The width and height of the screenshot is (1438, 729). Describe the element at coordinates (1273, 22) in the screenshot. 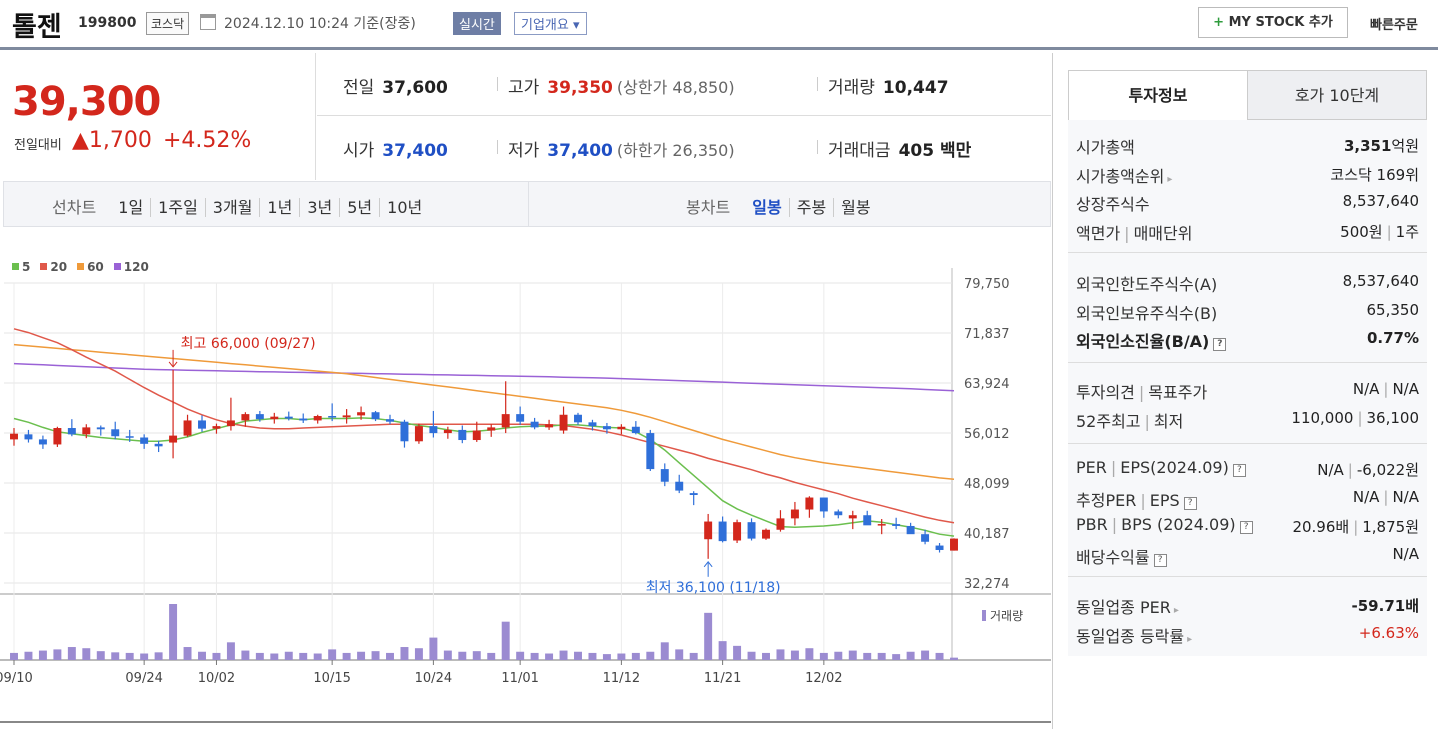

I see `add-mystock-button: + MY STOCK 추가` at that location.